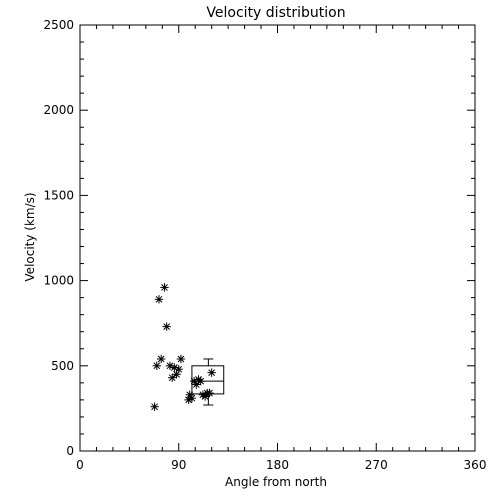  Describe the element at coordinates (475, 465) in the screenshot. I see `x-tick-label: 360` at that location.